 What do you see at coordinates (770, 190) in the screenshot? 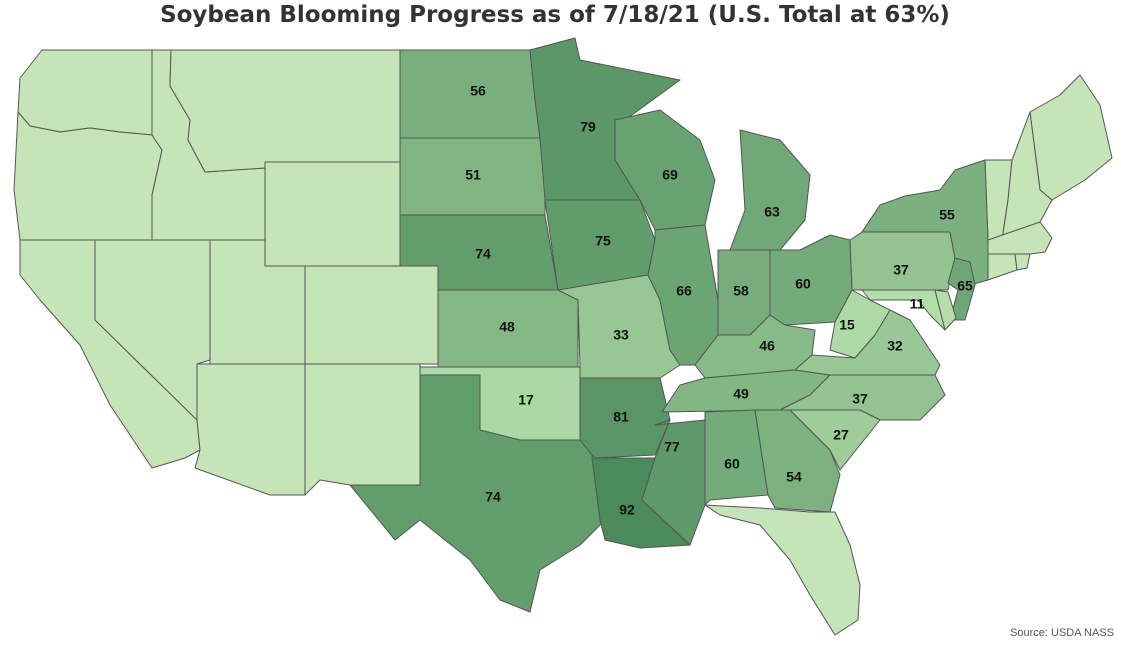
I see `state-mi` at bounding box center [770, 190].